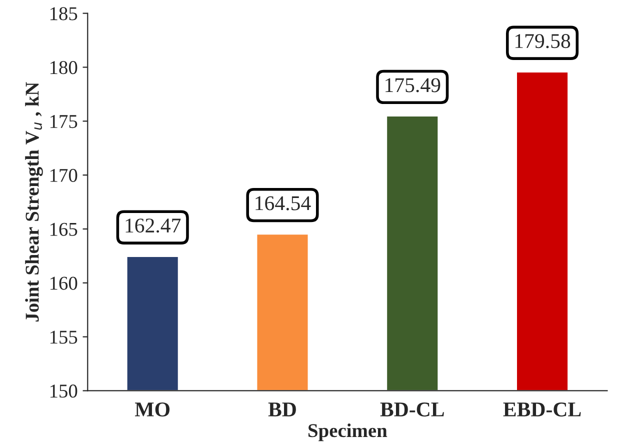 This screenshot has width=626, height=444. What do you see at coordinates (64, 175) in the screenshot?
I see `y-tick-label: 170` at bounding box center [64, 175].